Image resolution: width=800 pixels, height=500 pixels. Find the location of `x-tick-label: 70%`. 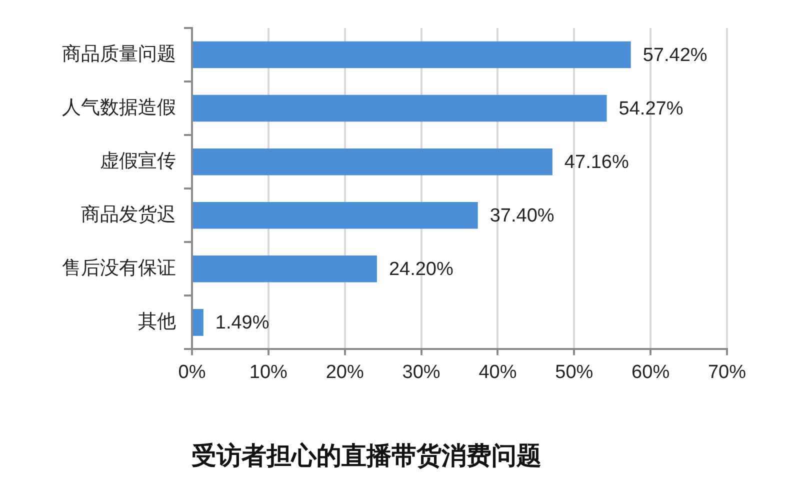

x-tick-label: 70% is located at coordinates (727, 372).